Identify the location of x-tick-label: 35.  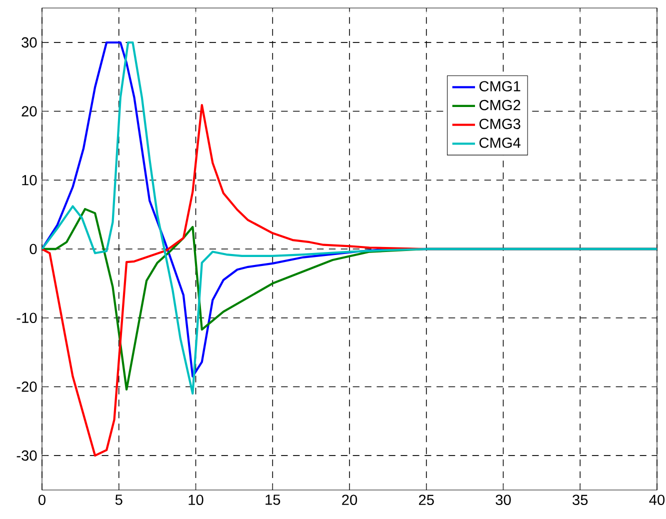
(580, 500).